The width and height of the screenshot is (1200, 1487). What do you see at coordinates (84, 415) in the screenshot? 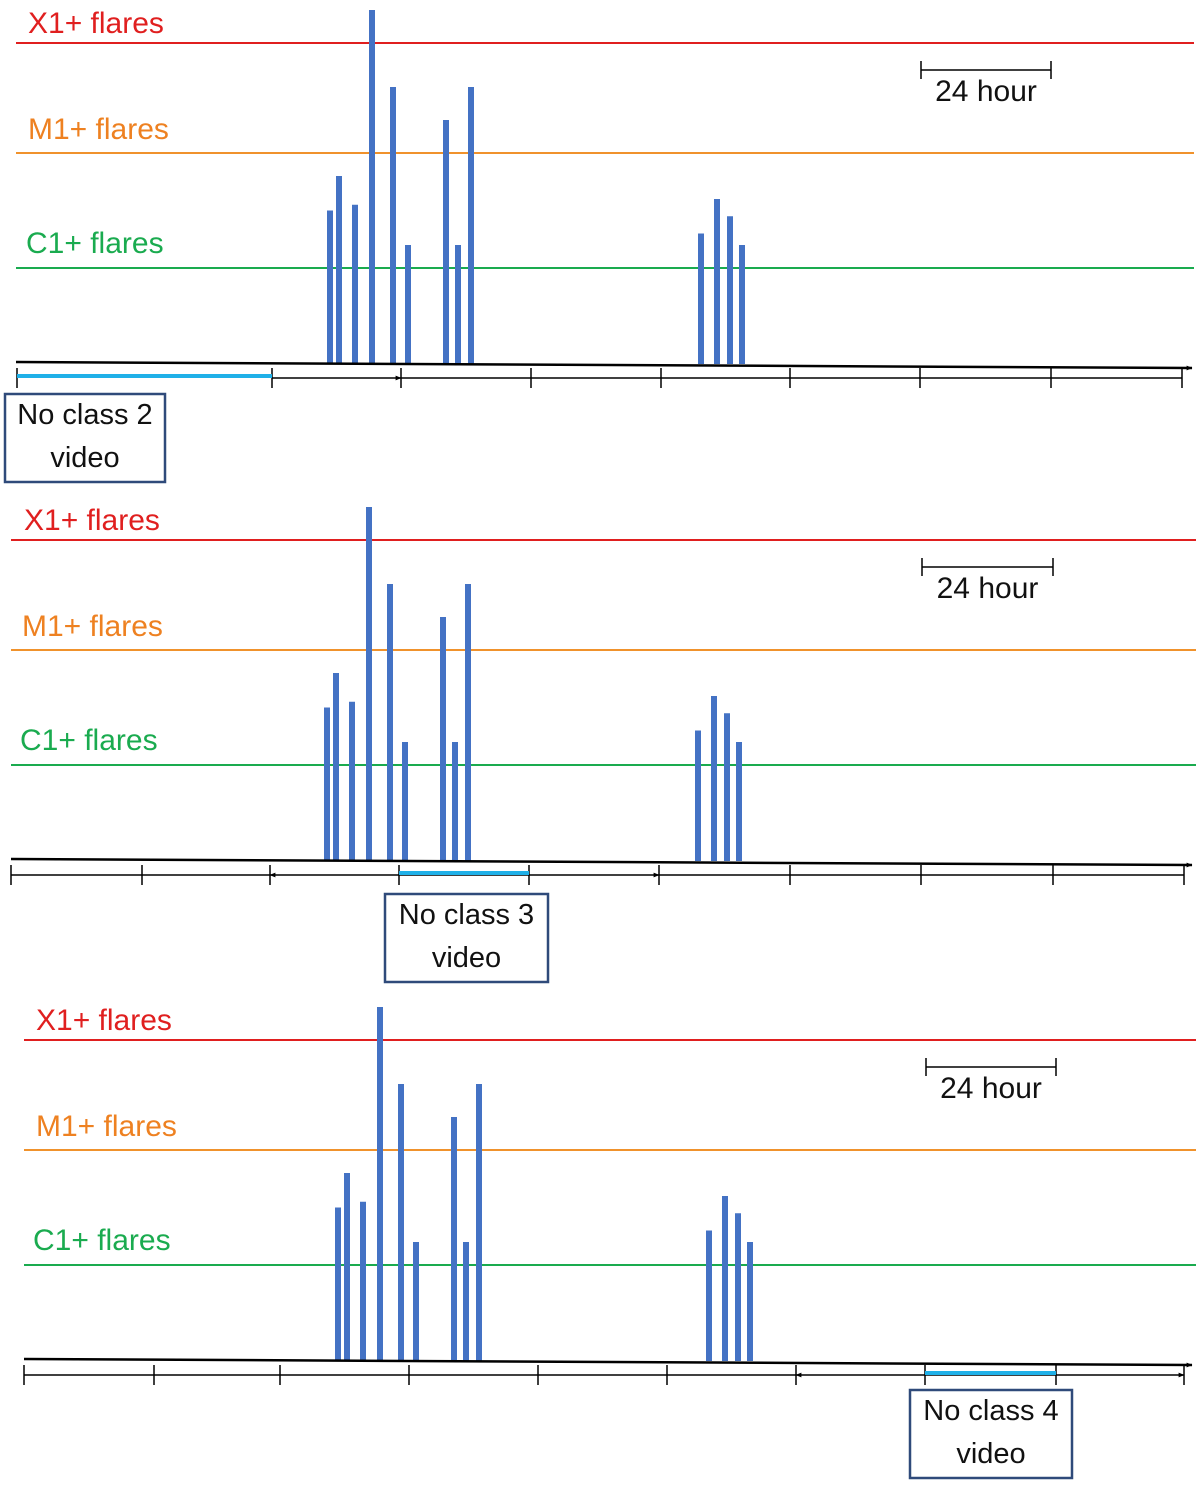
I see `no-class-box-line1: No class 2` at bounding box center [84, 415].